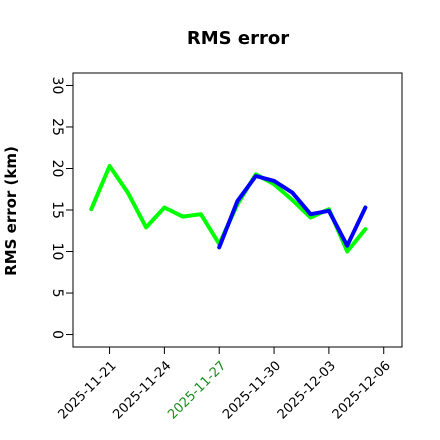 The image size is (440, 440). Describe the element at coordinates (197, 390) in the screenshot. I see `x-tick-label: 2025-11-27` at that location.